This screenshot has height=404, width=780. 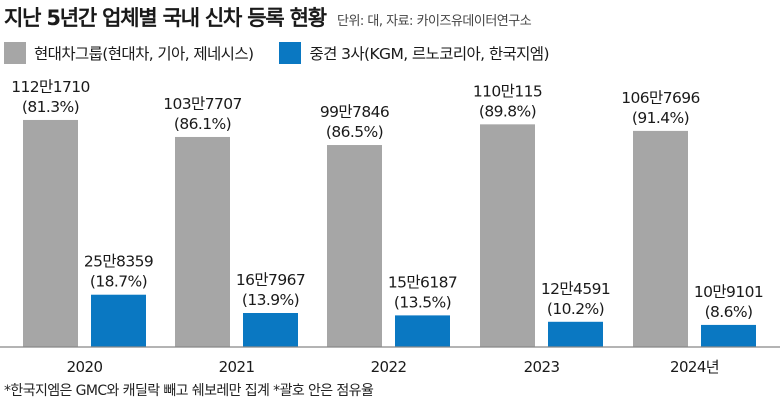 I want to click on value-label-hyundai-2021: 103만7707, so click(x=202, y=104).